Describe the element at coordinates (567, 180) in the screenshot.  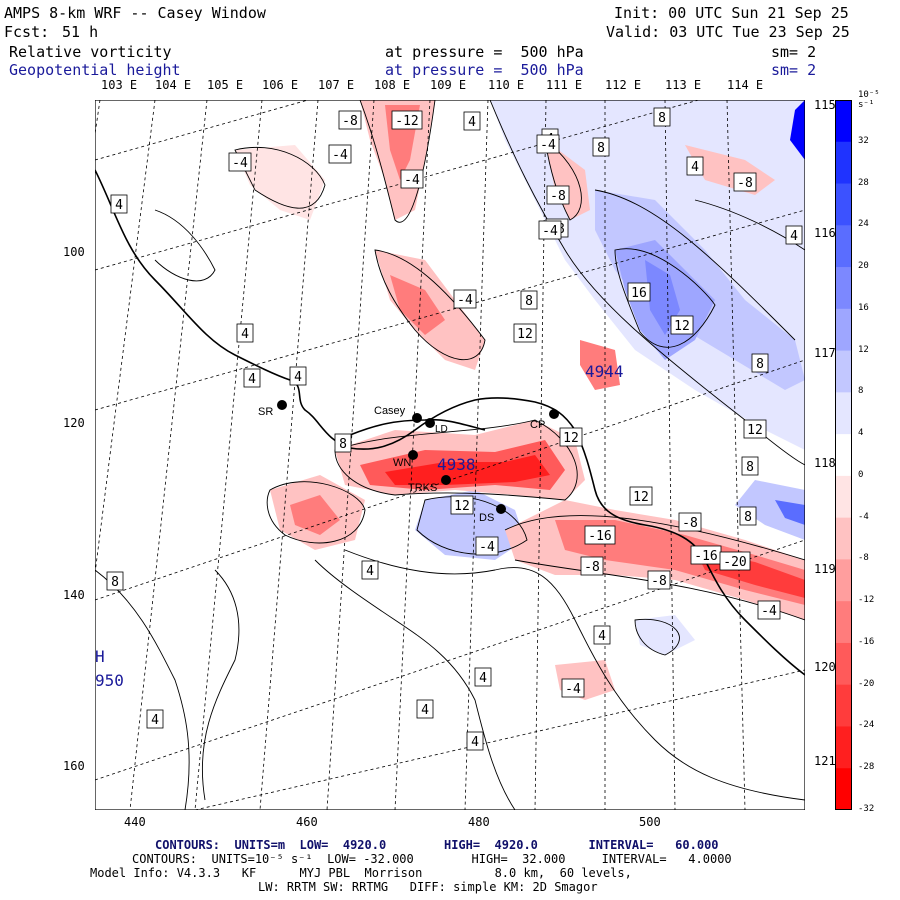
I see `shade-negative-ne` at that location.